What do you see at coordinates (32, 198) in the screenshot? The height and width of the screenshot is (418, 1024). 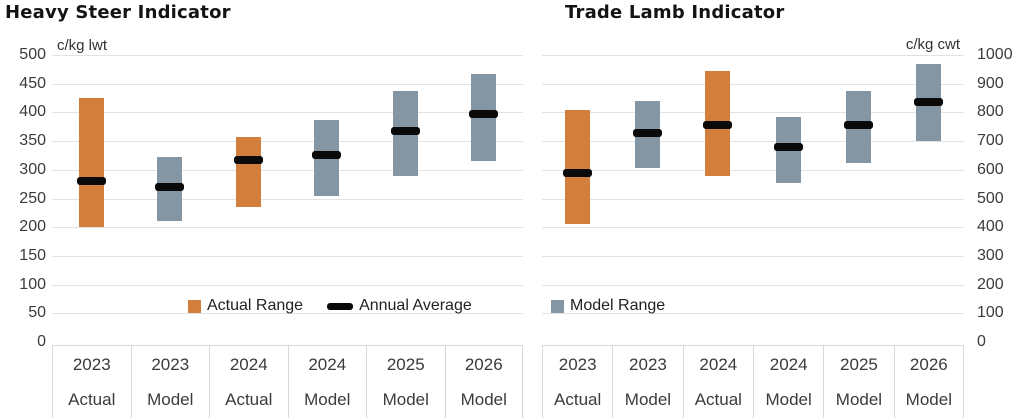 I see `y-axis-tick-label: 250` at bounding box center [32, 198].